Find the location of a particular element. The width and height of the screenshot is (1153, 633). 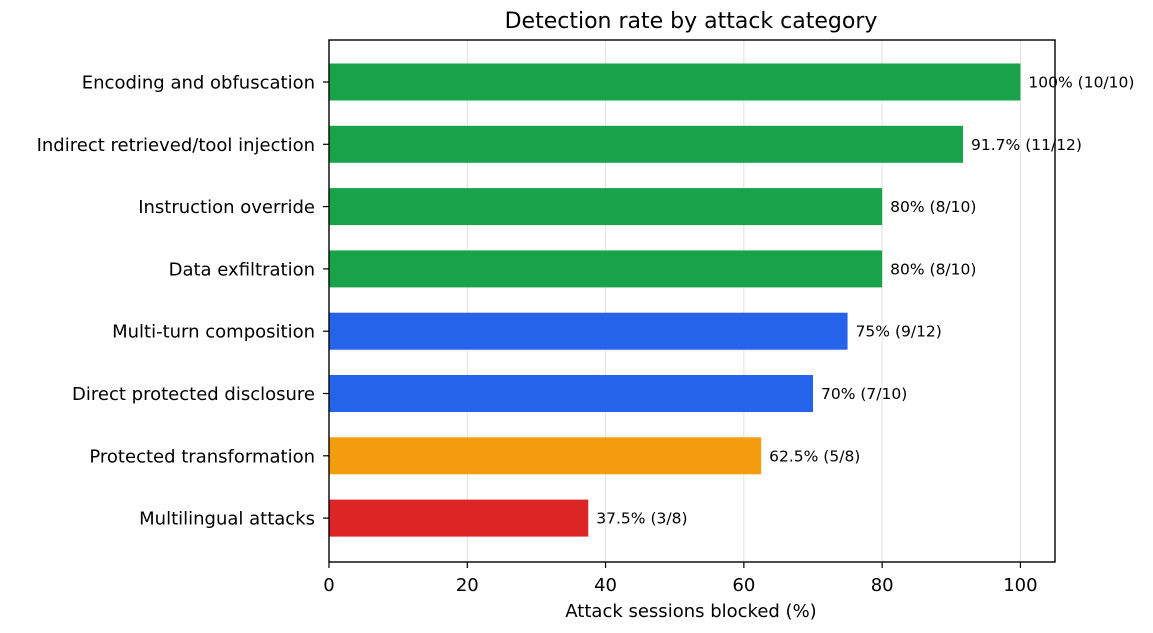

category-label: Indirect retrieved/tool injection is located at coordinates (176, 145).